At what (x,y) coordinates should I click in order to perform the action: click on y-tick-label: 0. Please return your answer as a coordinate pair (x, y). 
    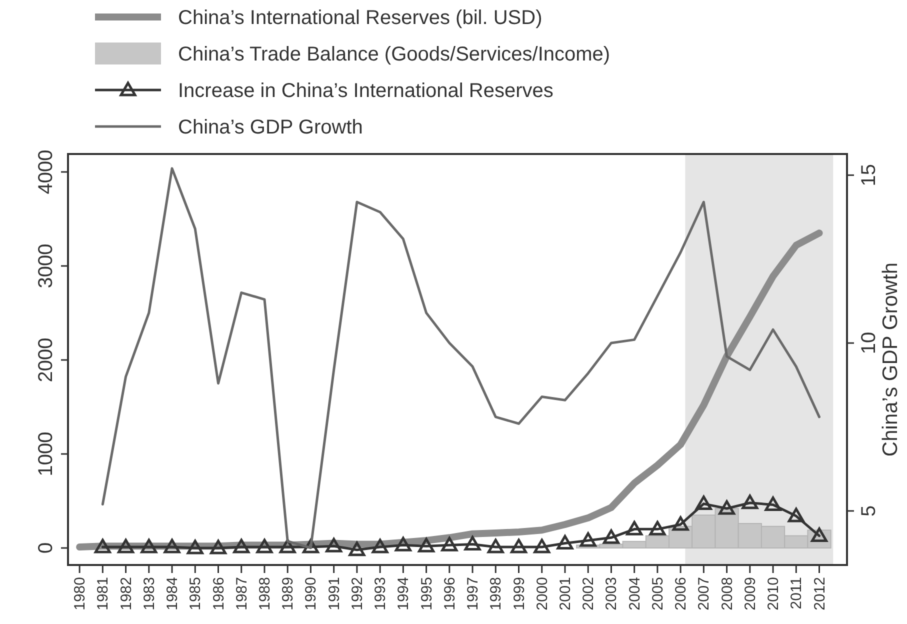
    Looking at the image, I should click on (46, 548).